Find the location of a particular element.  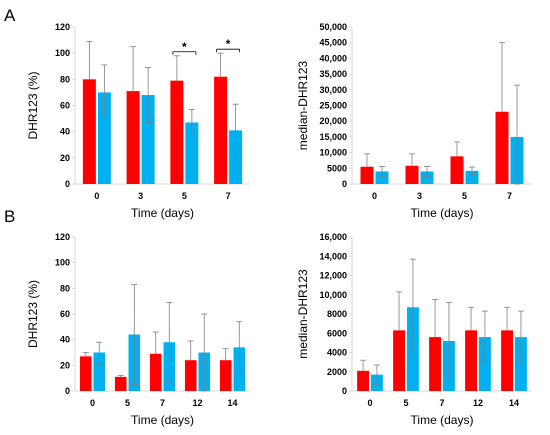

median-dhr123-b-y-tick-label: 6000 is located at coordinates (337, 333).